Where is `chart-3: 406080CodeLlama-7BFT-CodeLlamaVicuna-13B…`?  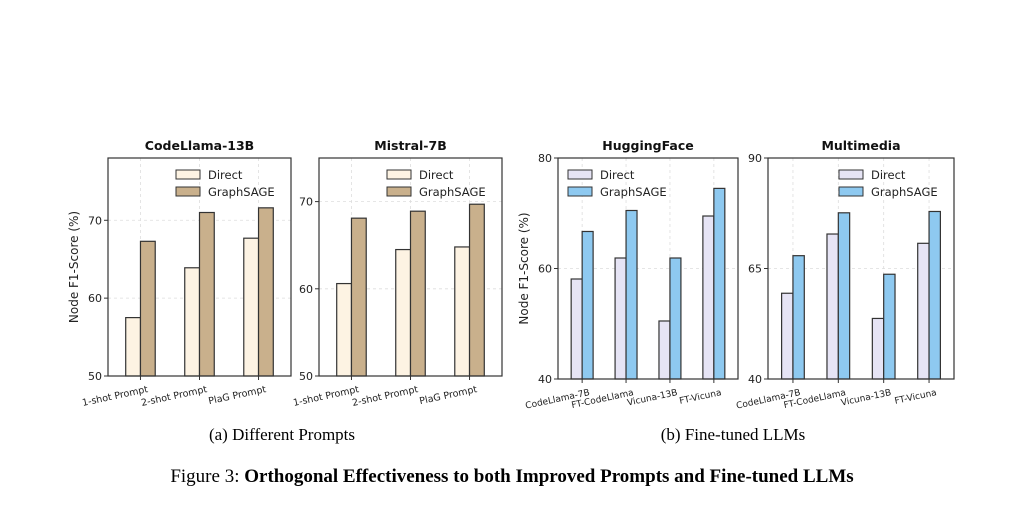
chart-3: 406080CodeLlama-7BFT-CodeLlamaVicuna-13B… is located at coordinates (628, 275).